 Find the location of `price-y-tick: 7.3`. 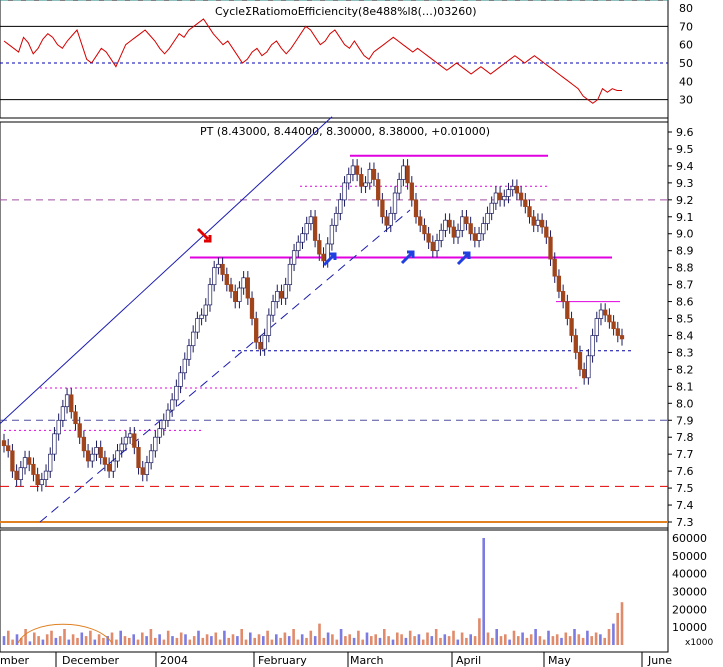

price-y-tick: 7.3 is located at coordinates (685, 522).